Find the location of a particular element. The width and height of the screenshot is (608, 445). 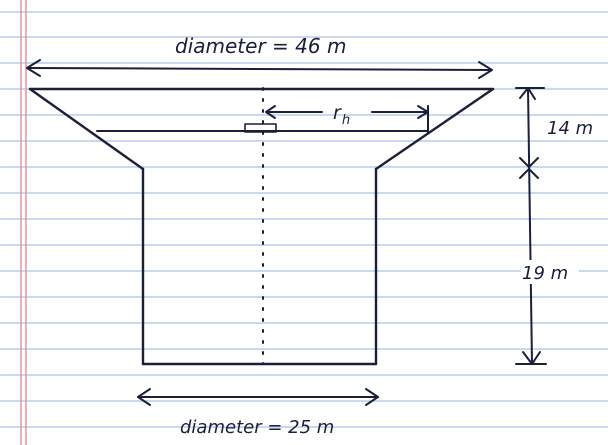

radius-subscript: h is located at coordinates (346, 120).